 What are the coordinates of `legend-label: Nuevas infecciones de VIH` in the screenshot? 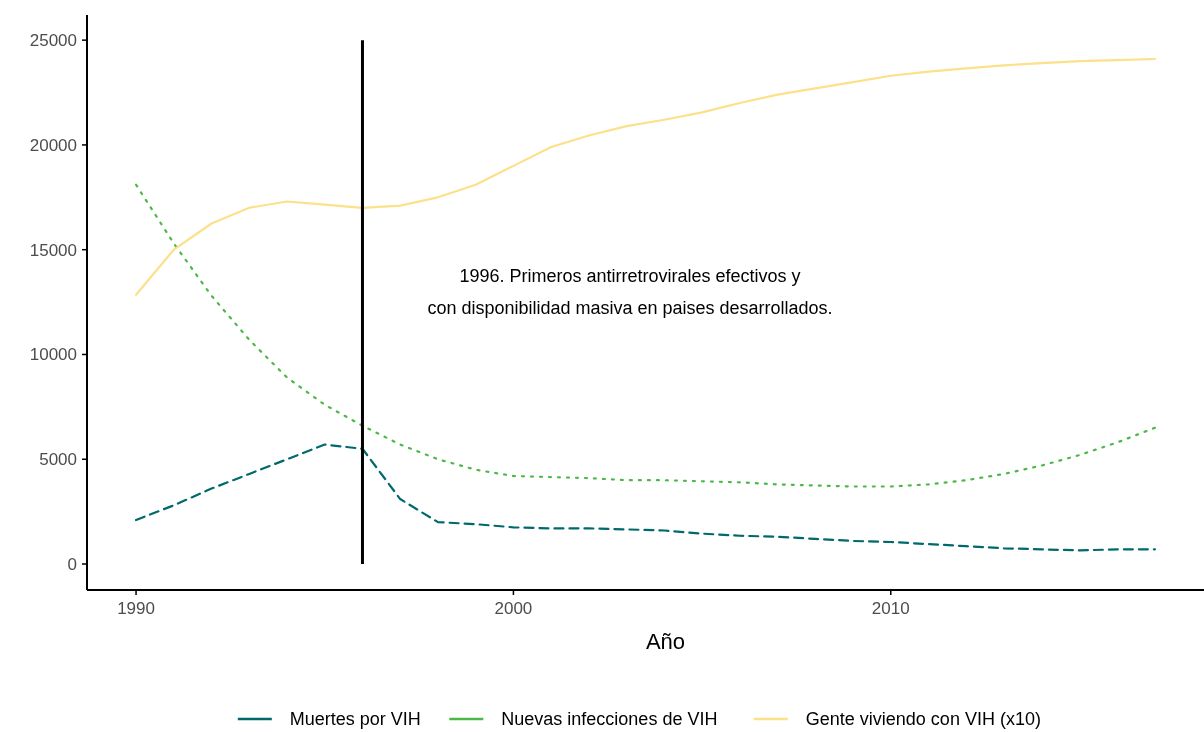 It's located at (609, 719).